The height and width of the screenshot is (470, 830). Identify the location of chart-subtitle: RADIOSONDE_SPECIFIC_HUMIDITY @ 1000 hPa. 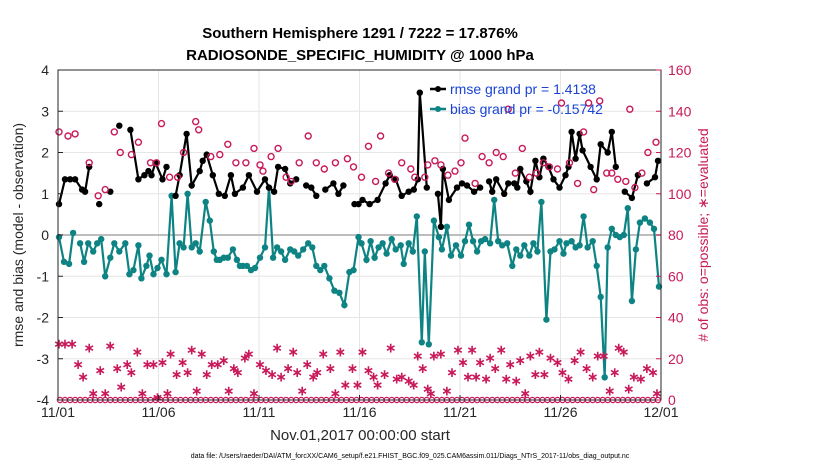
(360, 55).